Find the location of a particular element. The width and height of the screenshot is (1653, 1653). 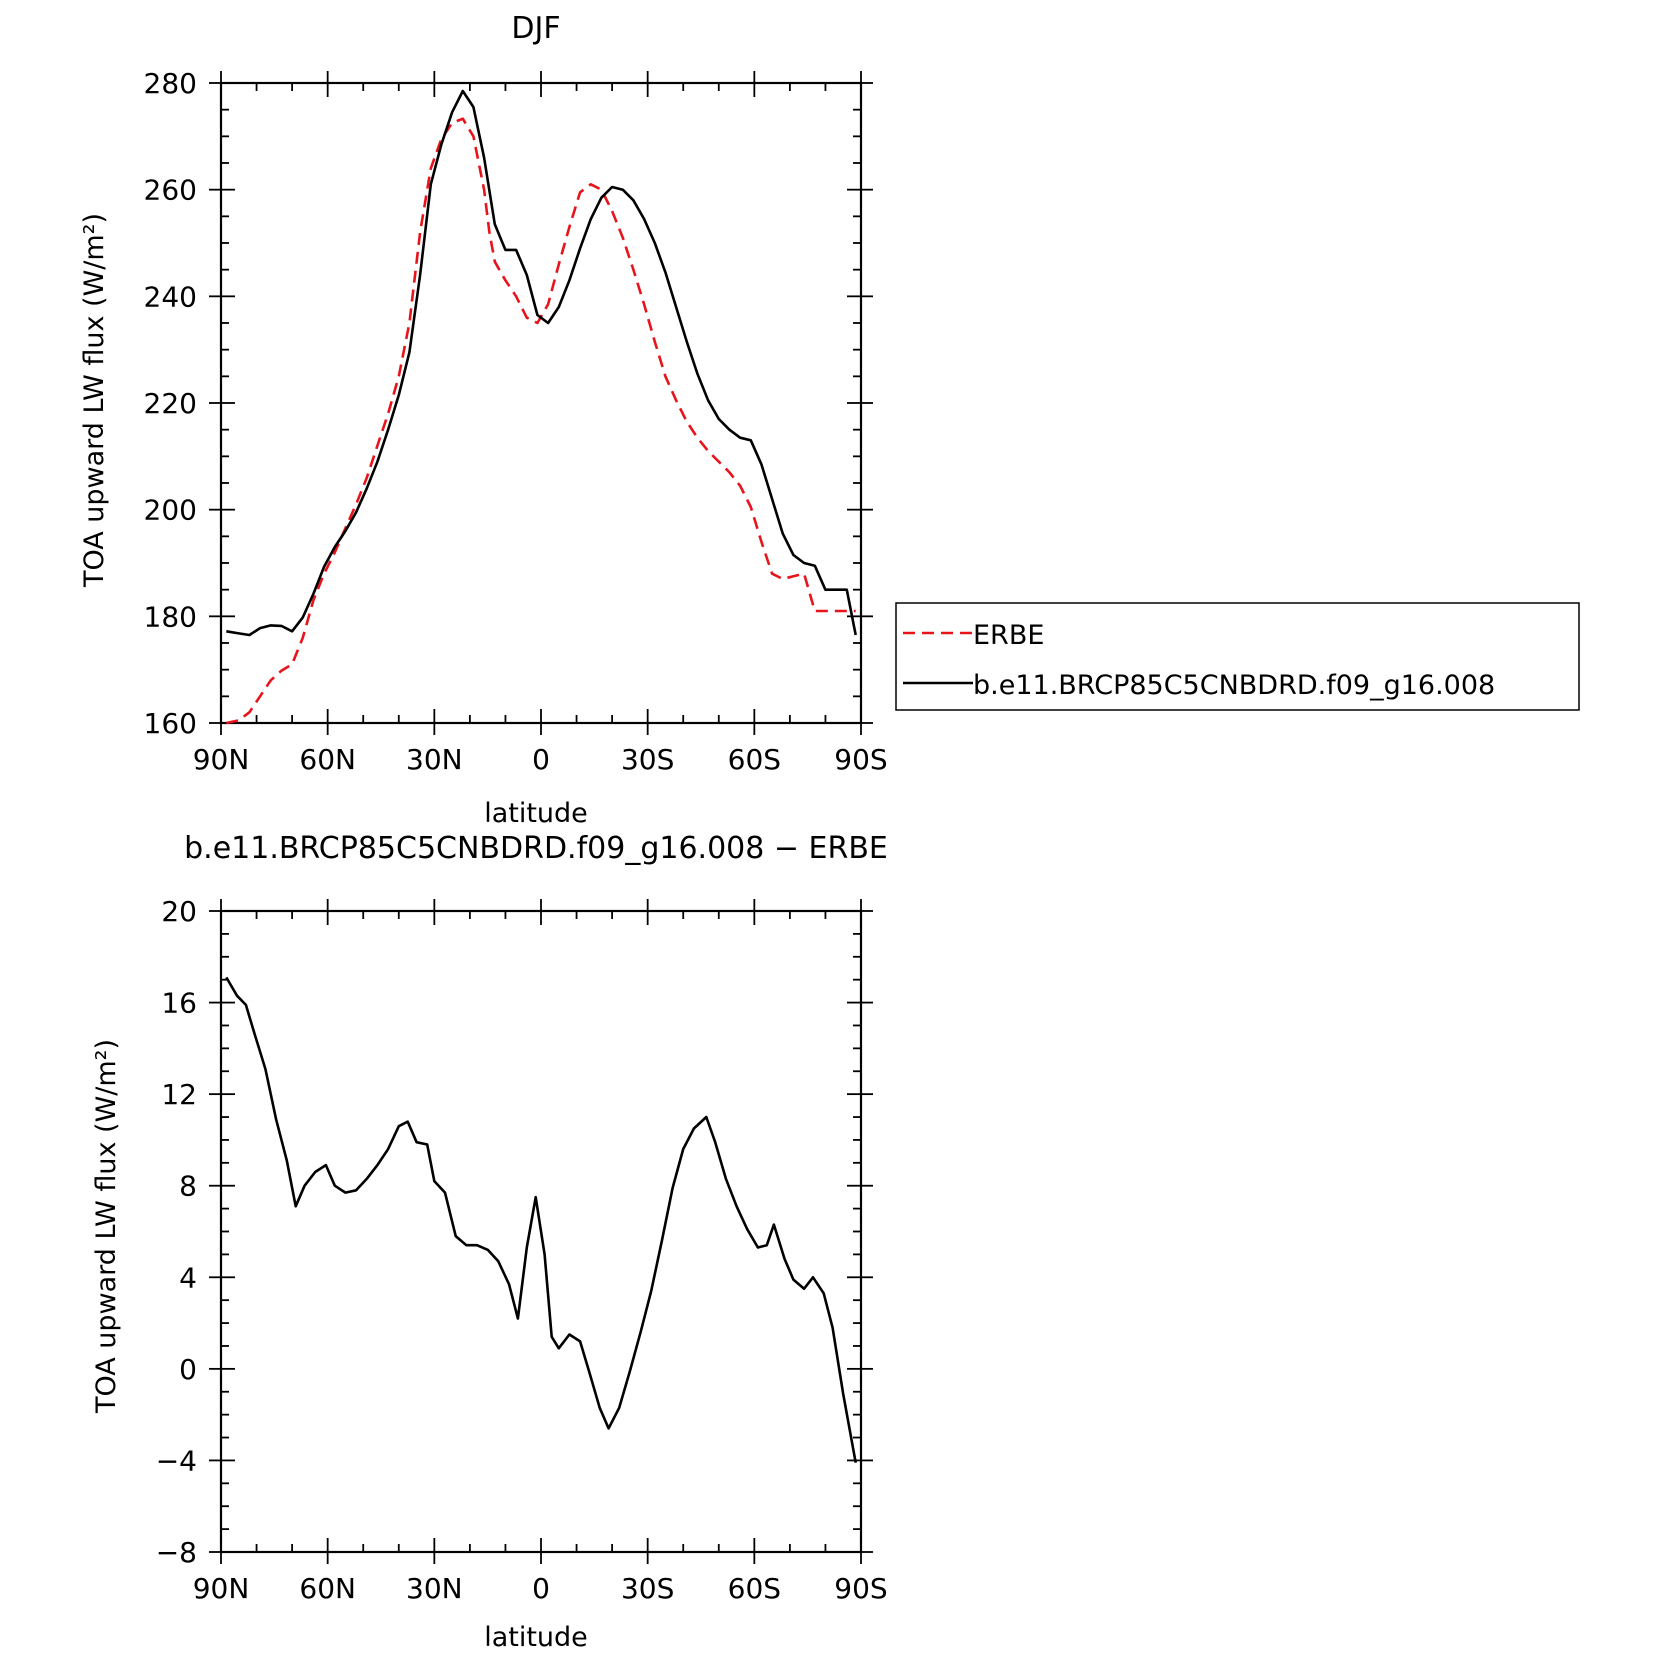

top-y-tick-label: 200 is located at coordinates (170, 510).